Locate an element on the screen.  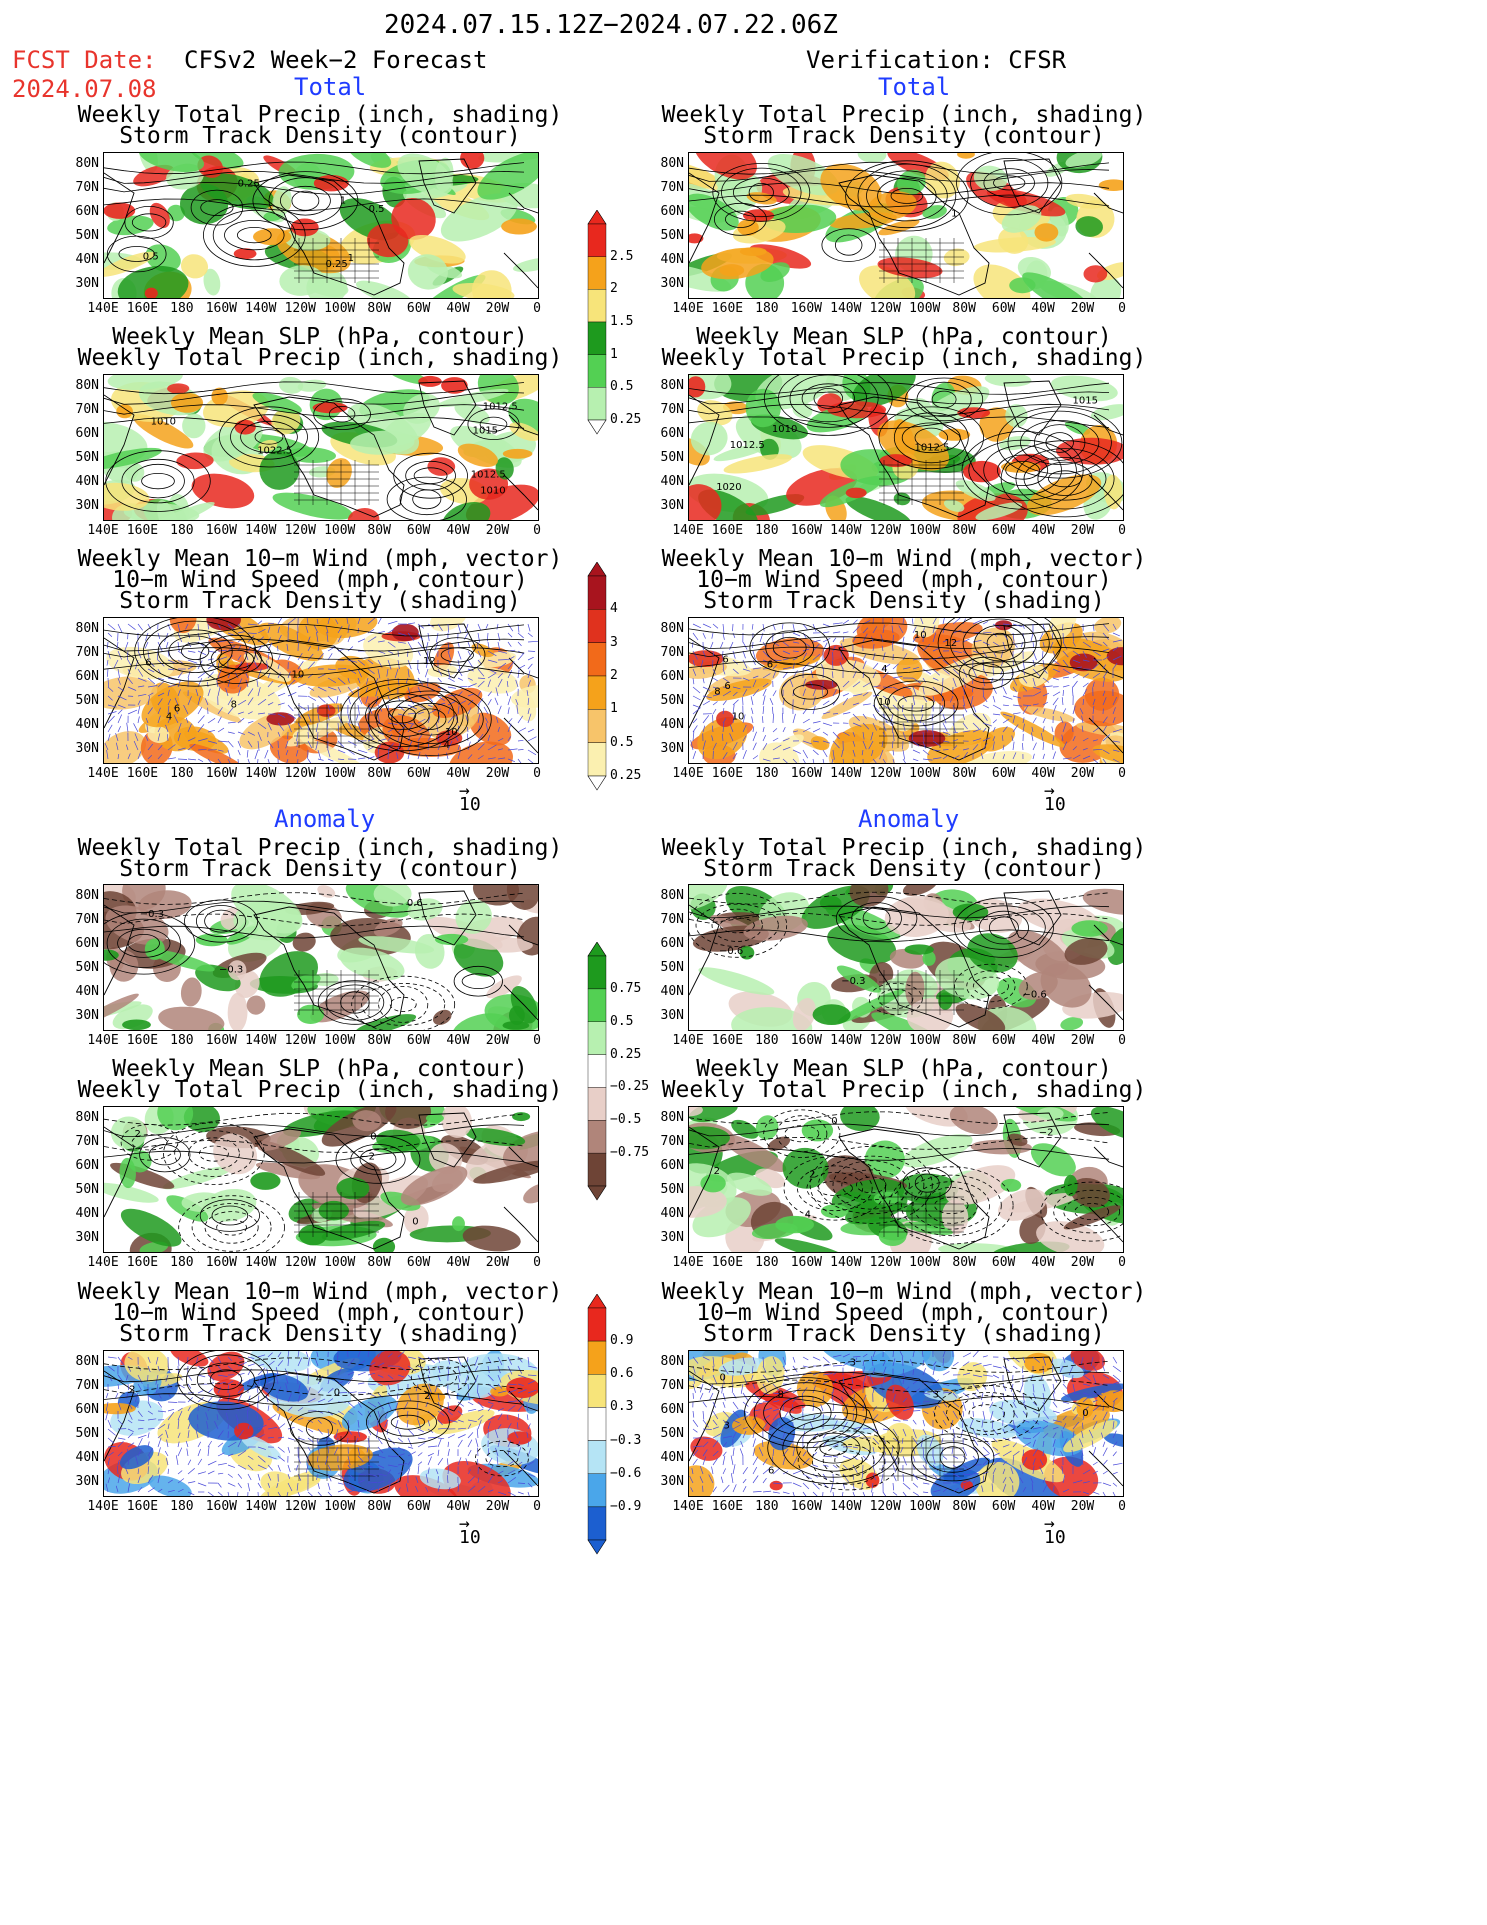
lon-tick-label: 140E is located at coordinates (688, 530).